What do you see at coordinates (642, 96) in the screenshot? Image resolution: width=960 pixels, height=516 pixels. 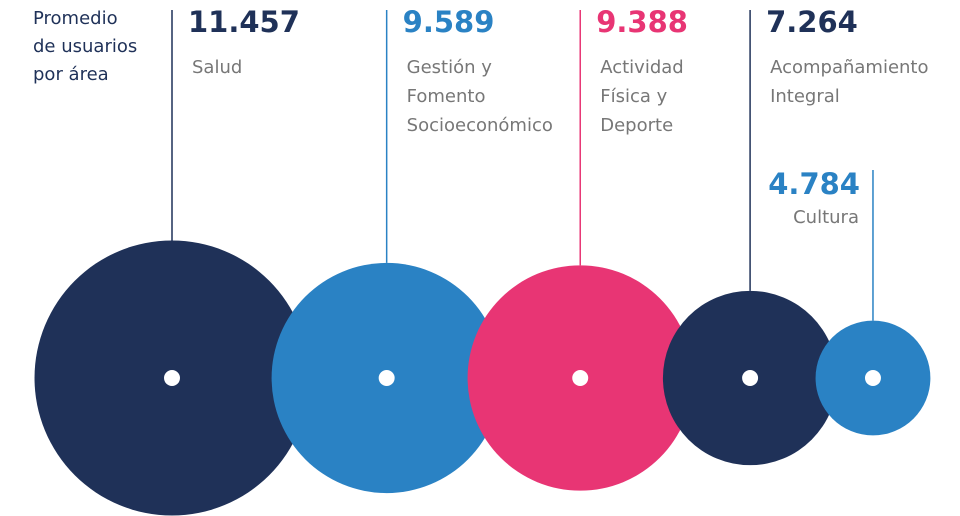 I see `category-label: Actividad Física y Deporte` at bounding box center [642, 96].